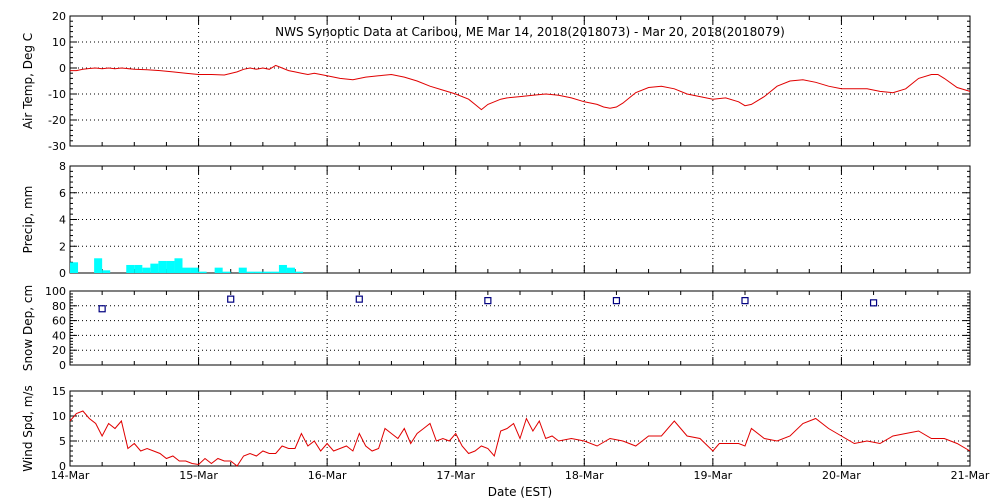  What do you see at coordinates (62, 220) in the screenshot?
I see `panel-2-ytick-label: 4` at bounding box center [62, 220].